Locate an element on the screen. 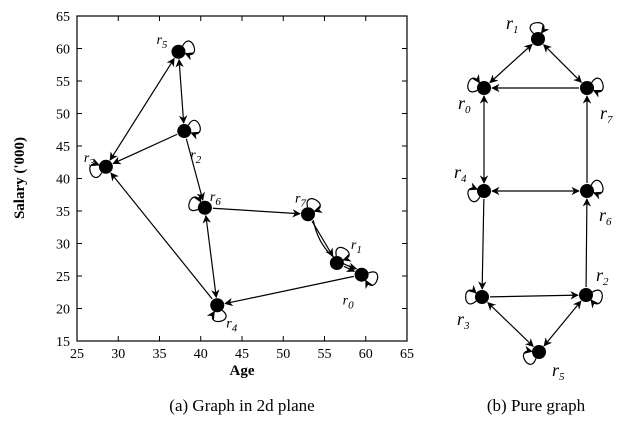 This screenshot has width=618, height=421. self-loop-r3 is located at coordinates (471, 294).